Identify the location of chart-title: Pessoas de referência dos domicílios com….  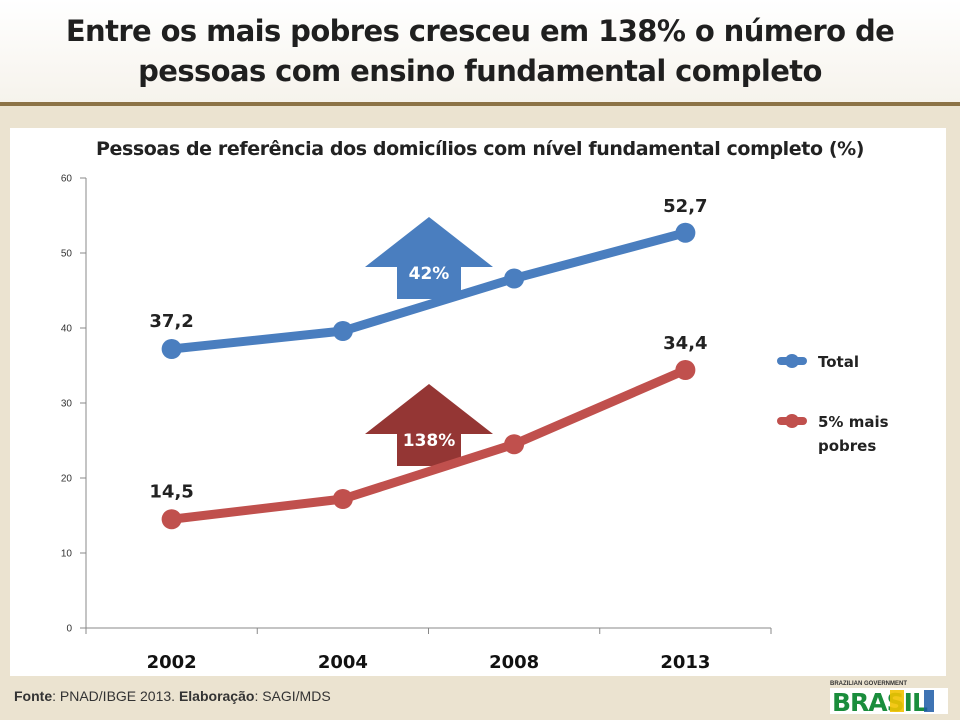
(480, 149).